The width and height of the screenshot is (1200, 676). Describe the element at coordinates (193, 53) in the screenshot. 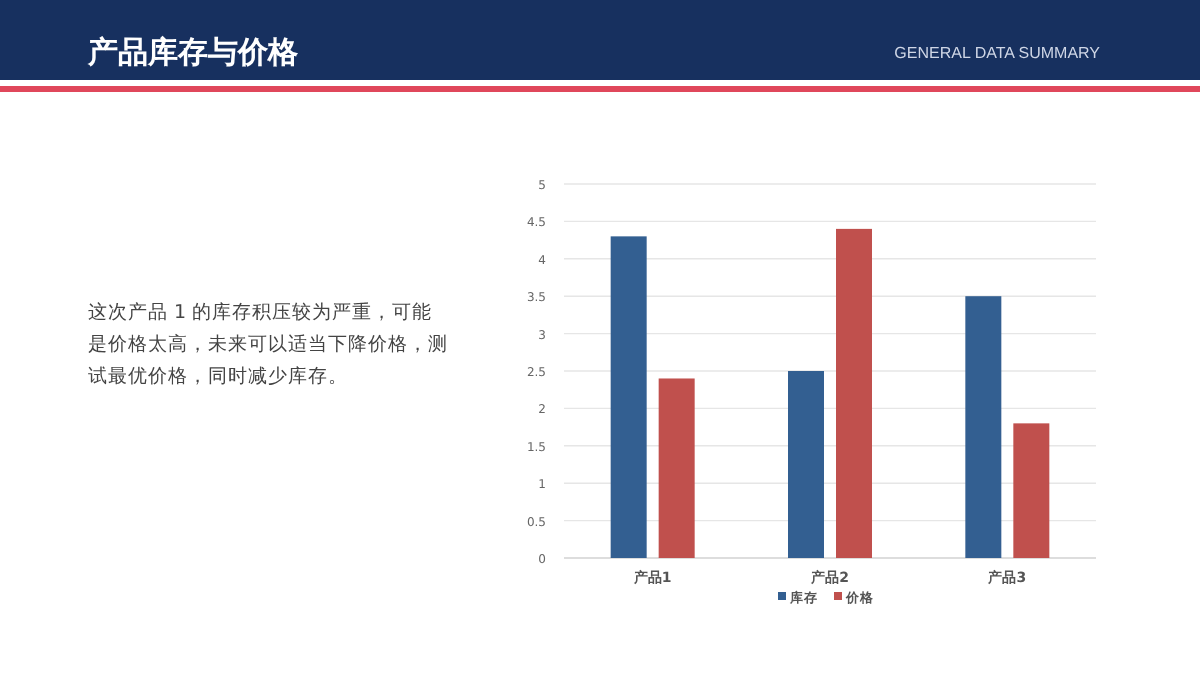

I see `text: 产品库存与价格` at that location.